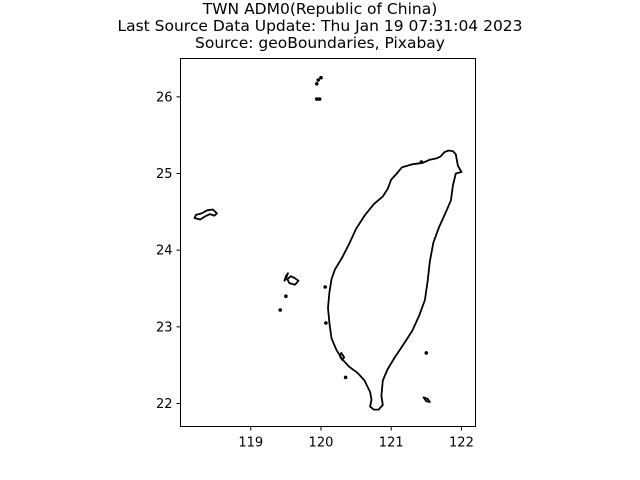 Image resolution: width=640 pixels, height=480 pixels. Describe the element at coordinates (164, 174) in the screenshot. I see `y-tick-label: 25` at that location.